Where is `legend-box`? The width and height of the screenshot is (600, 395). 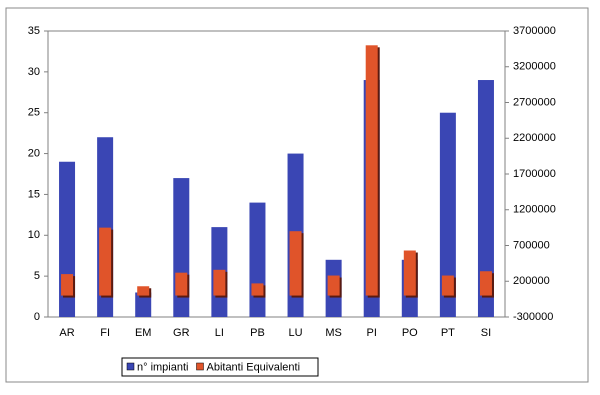 legend-box is located at coordinates (220, 367).